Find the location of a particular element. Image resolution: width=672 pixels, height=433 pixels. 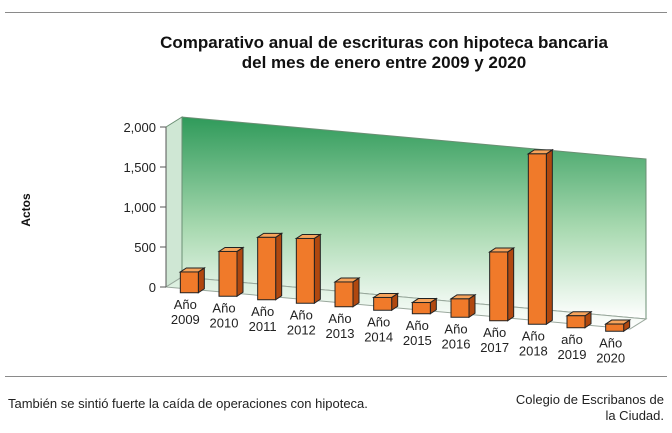

x-tick-label: 2016 is located at coordinates (456, 343).